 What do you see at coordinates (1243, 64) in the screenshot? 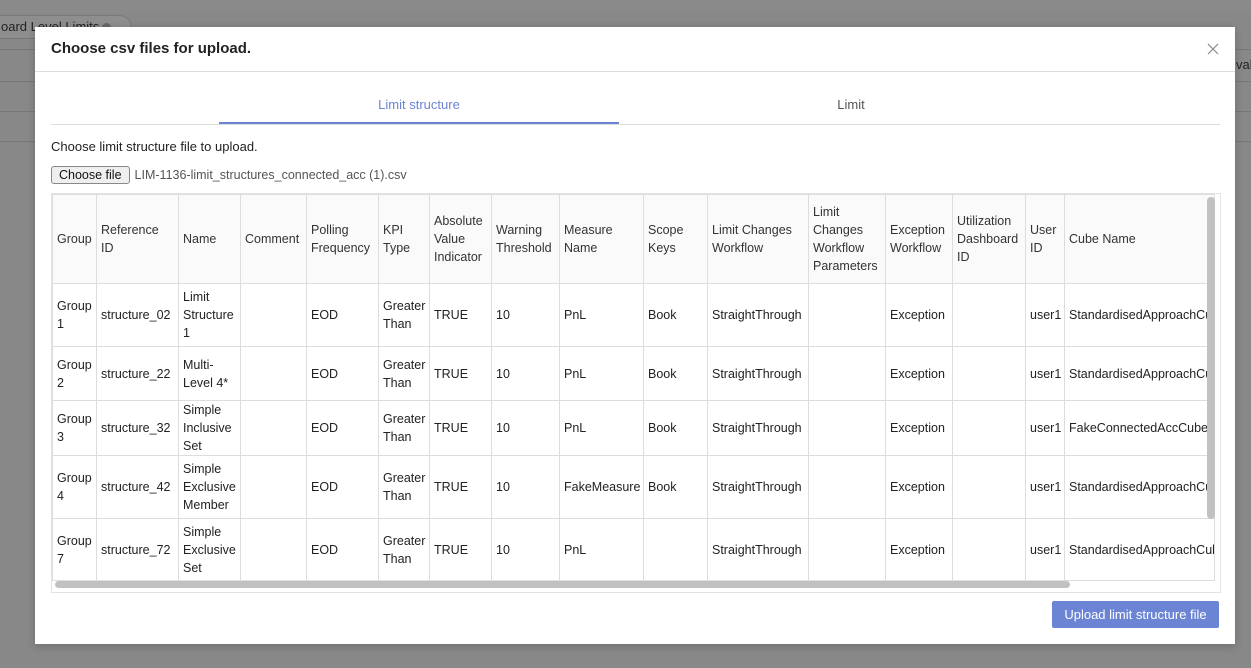
I see `background-text: val` at bounding box center [1243, 64].